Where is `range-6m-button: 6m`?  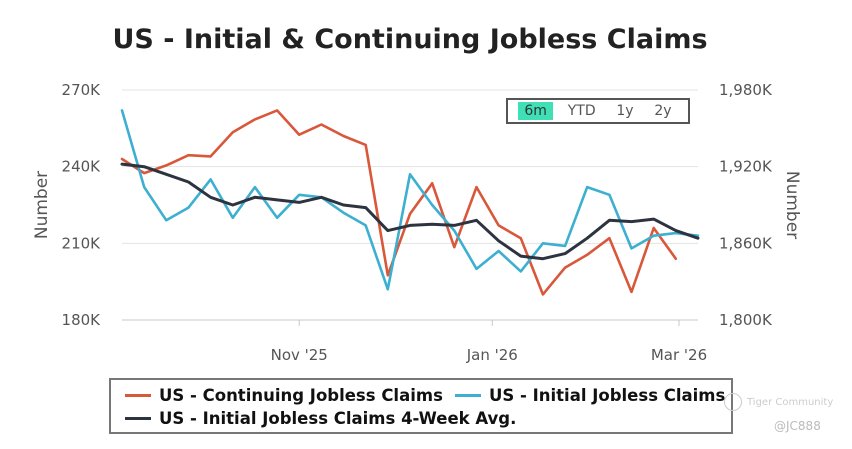 range-6m-button: 6m is located at coordinates (535, 111).